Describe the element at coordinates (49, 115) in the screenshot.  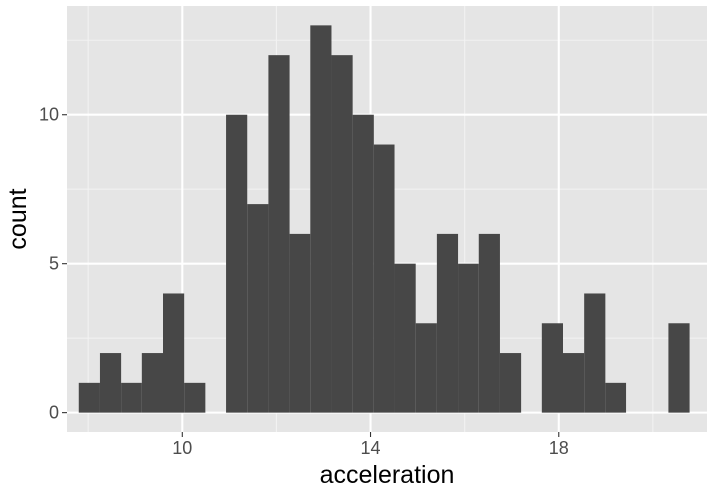
I see `y-tick-label: 10` at that location.